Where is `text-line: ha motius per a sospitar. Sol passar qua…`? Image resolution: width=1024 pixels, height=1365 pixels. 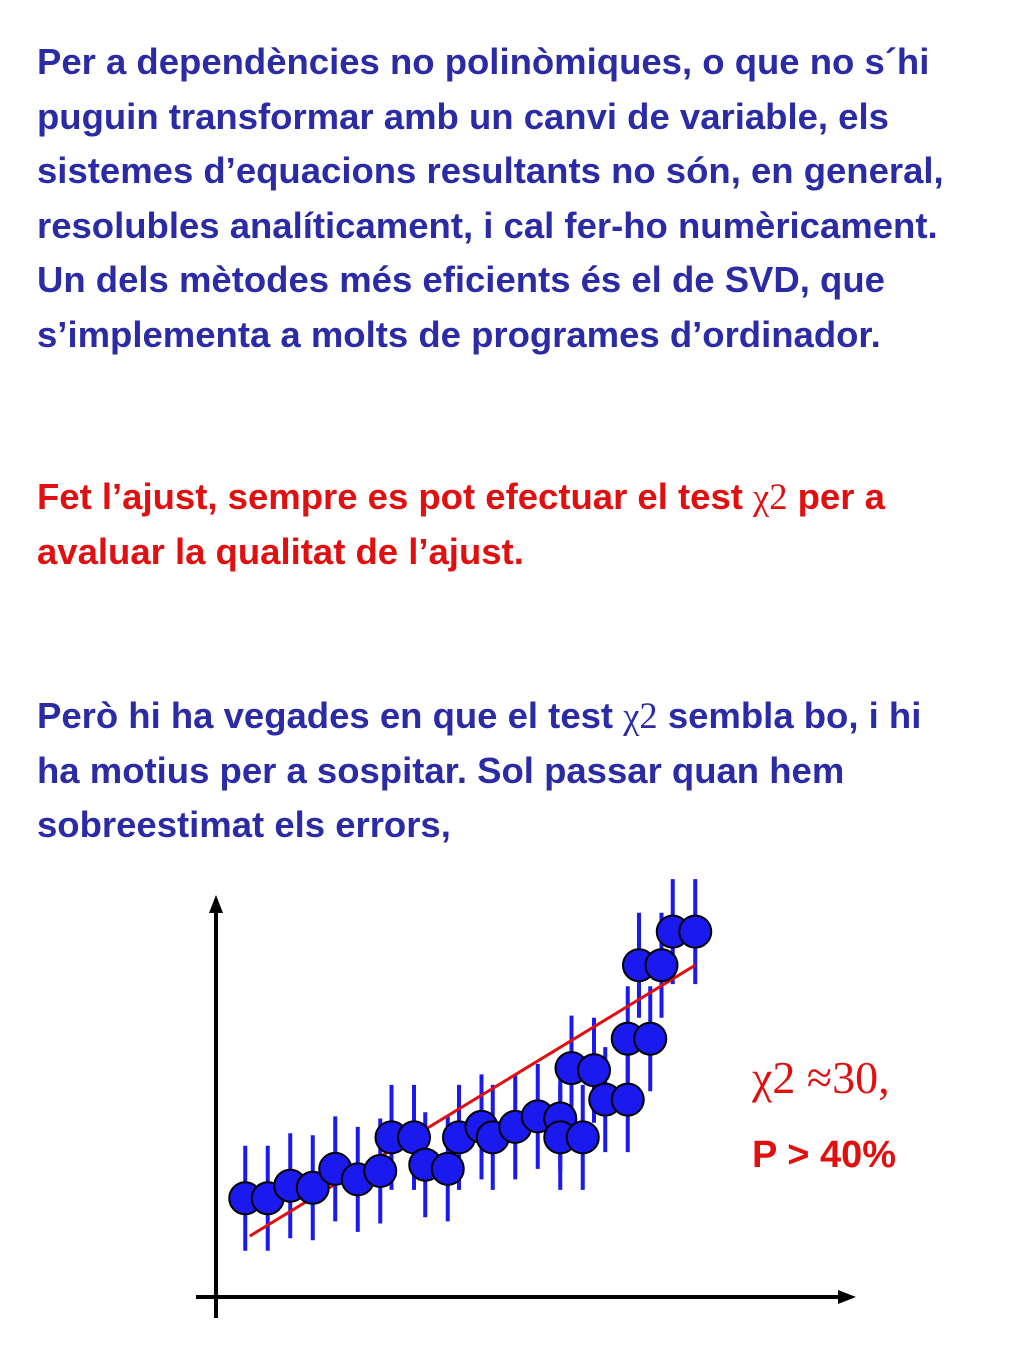 text-line: ha motius per a sospitar. Sol passar qua… is located at coordinates (441, 770).